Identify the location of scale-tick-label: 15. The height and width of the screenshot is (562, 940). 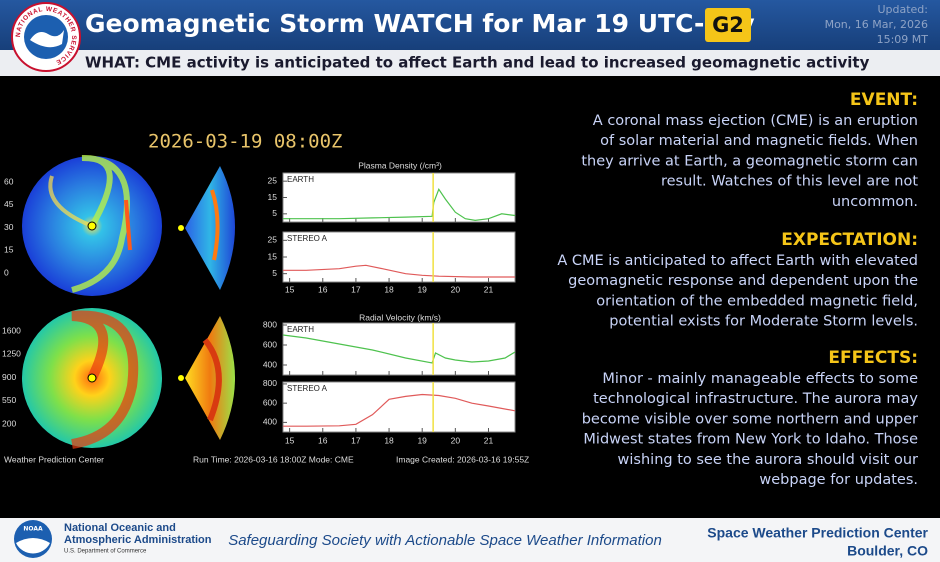
(9, 250).